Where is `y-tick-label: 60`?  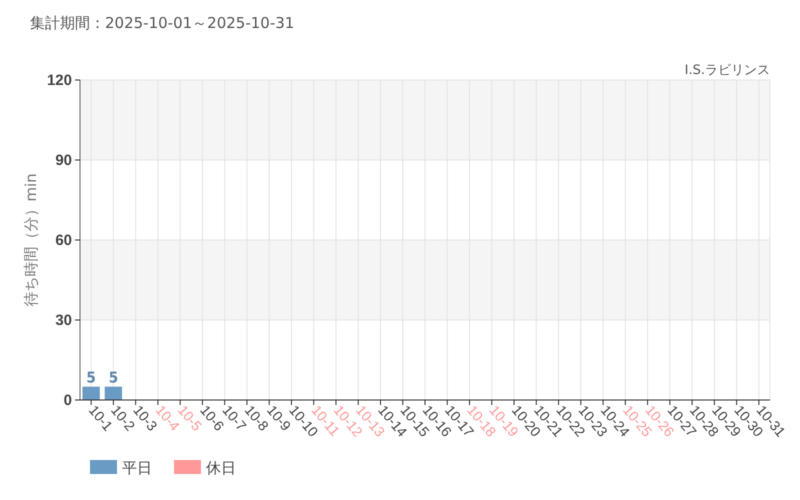 y-tick-label: 60 is located at coordinates (63, 240).